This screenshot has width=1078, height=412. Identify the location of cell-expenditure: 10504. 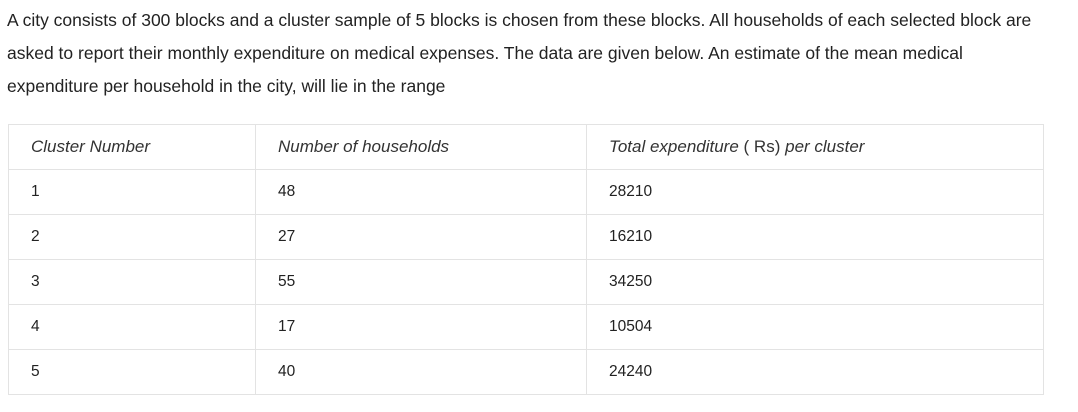
(815, 327).